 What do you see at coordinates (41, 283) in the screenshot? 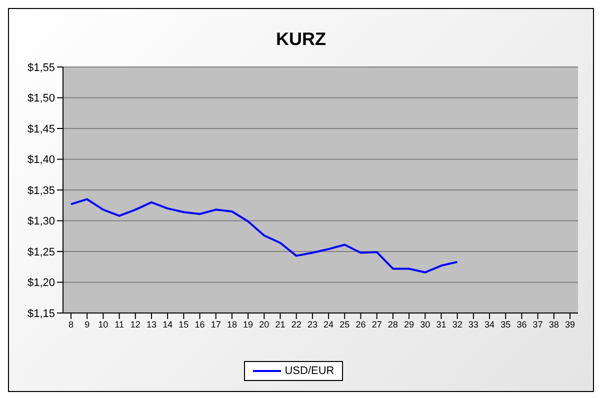
I see `y-tick-label: $1,20` at bounding box center [41, 283].